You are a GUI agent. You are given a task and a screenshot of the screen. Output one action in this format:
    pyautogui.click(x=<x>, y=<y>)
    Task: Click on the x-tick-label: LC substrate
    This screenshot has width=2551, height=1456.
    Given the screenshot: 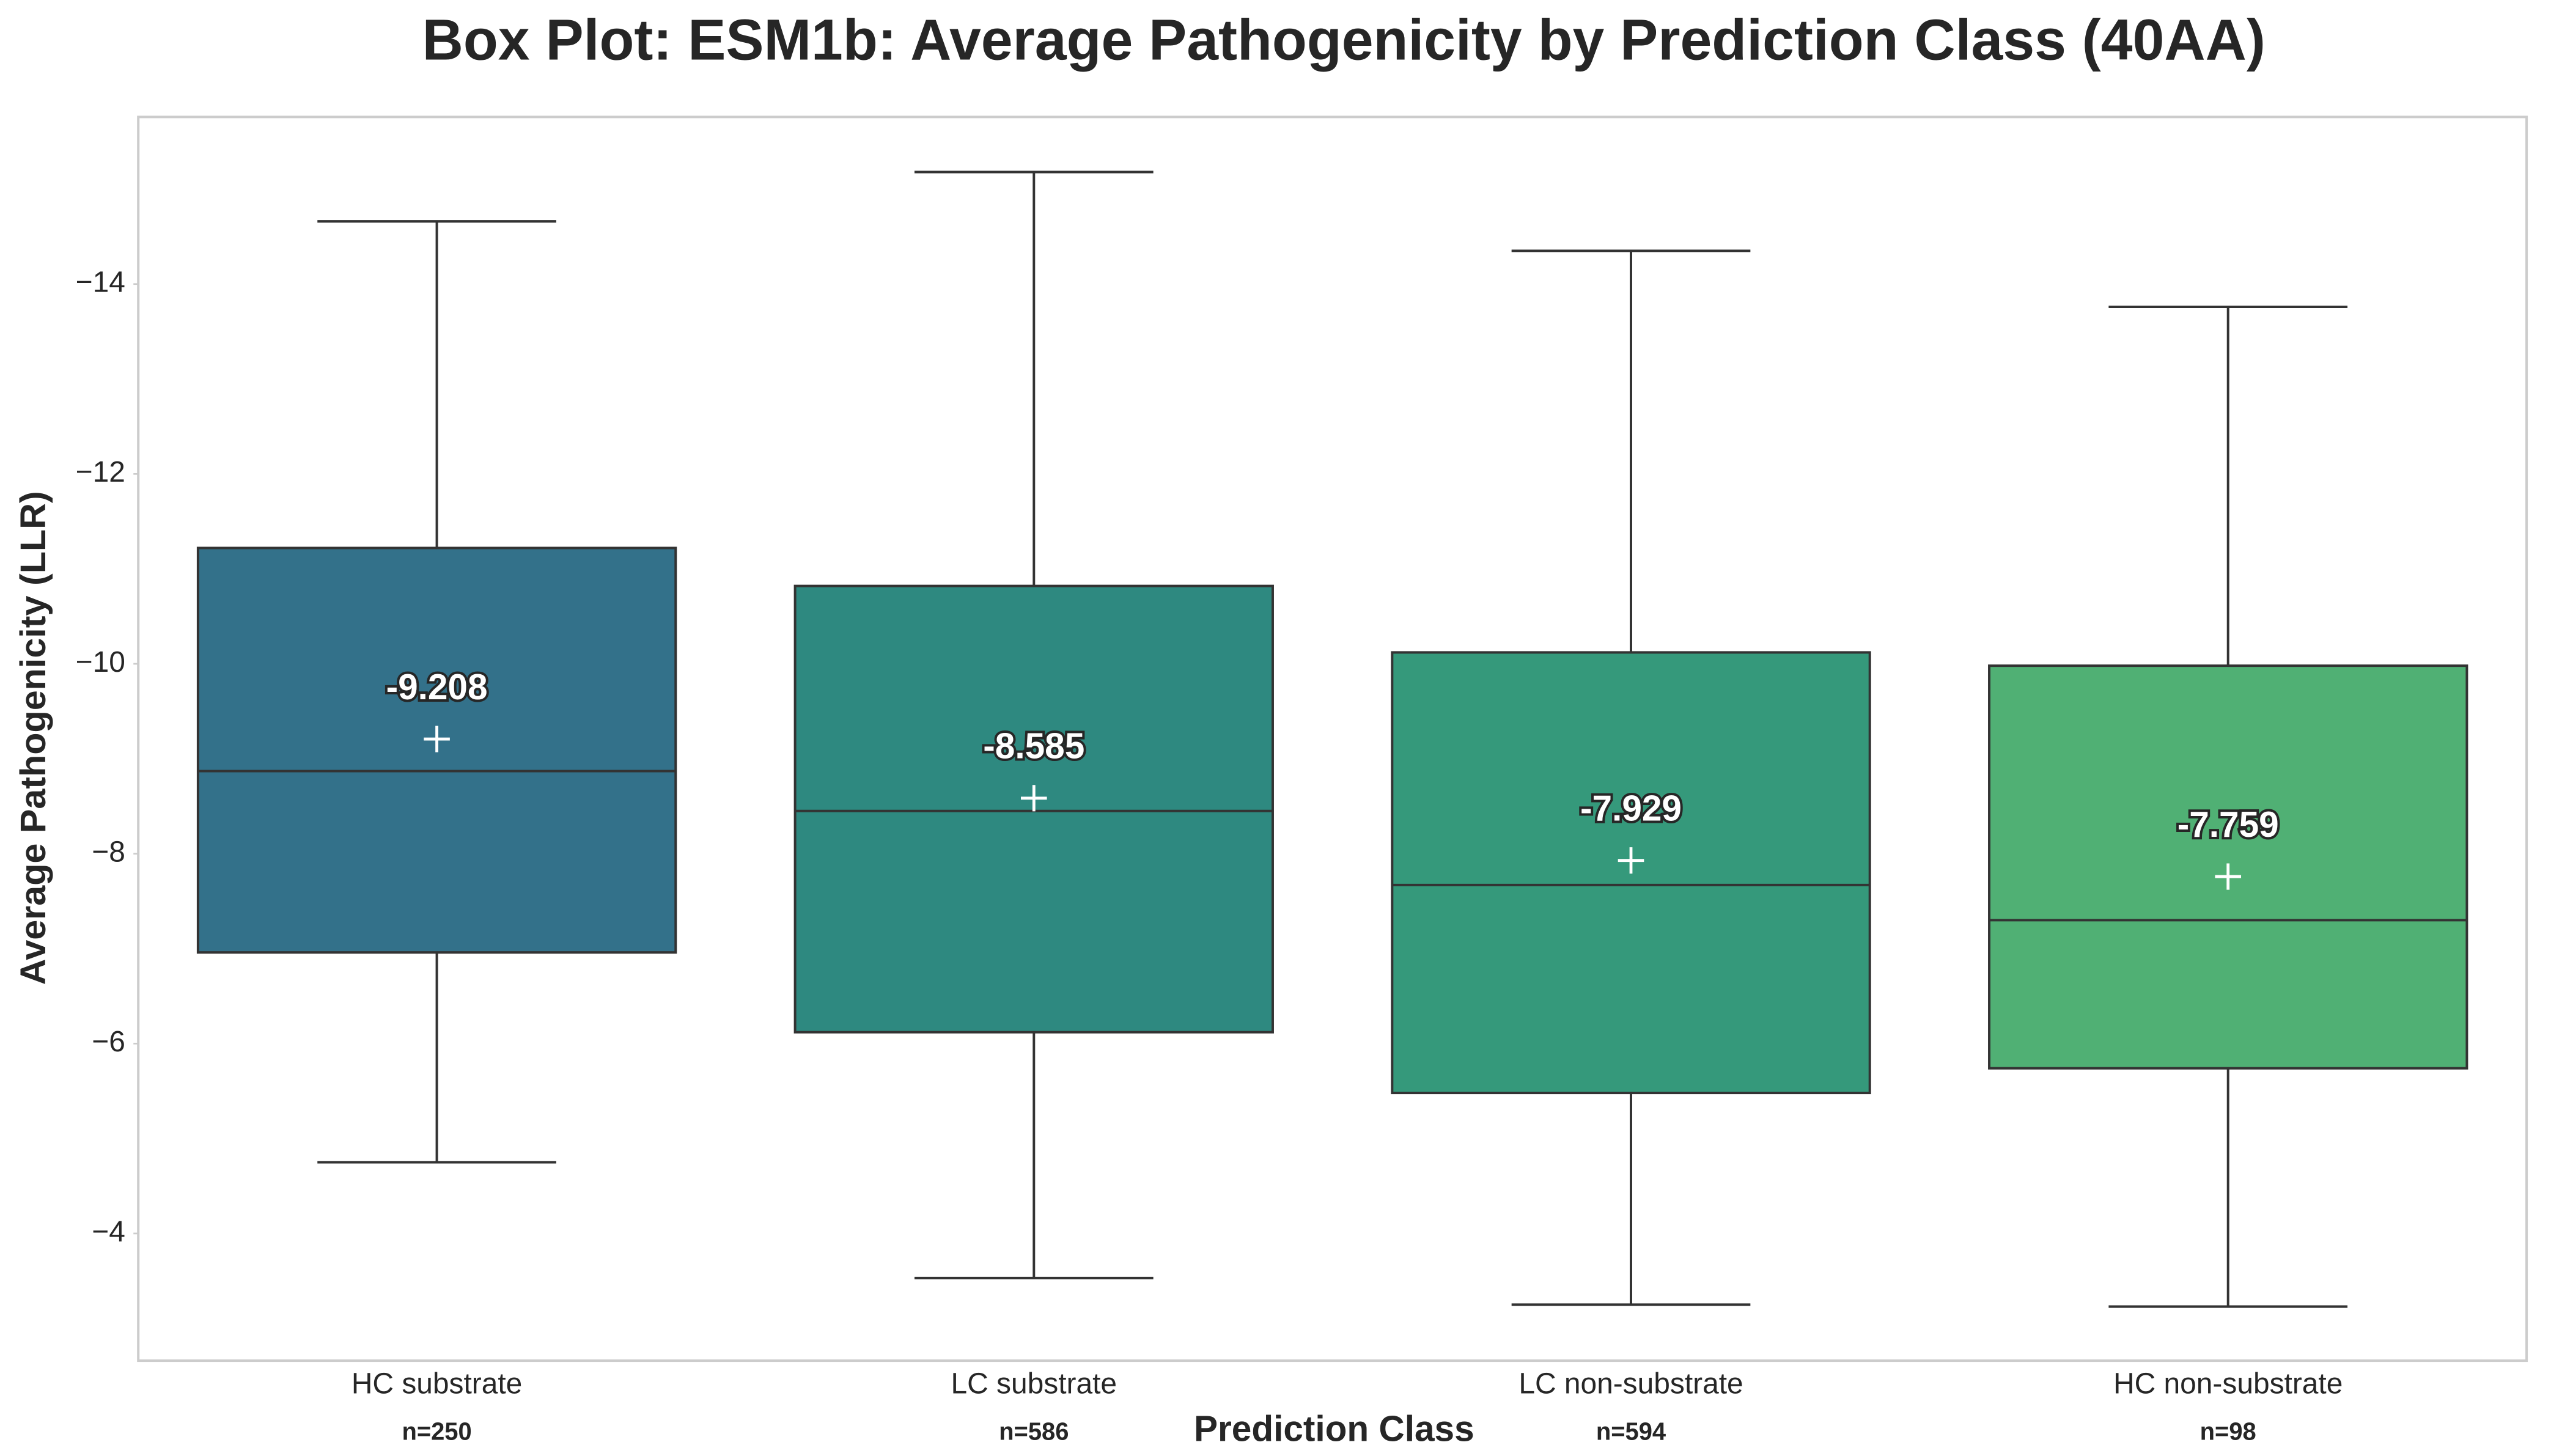 What is the action you would take?
    pyautogui.click(x=1034, y=1383)
    